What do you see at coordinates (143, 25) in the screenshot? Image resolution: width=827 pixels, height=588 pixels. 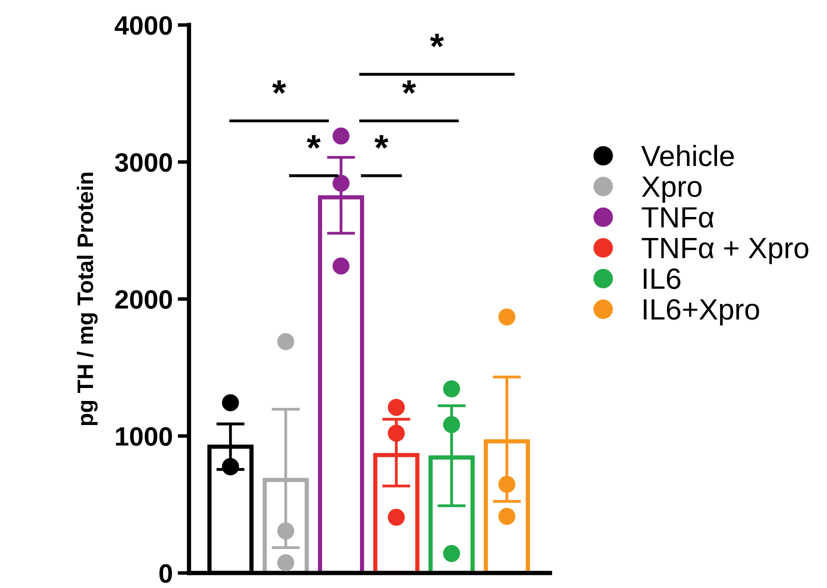 I see `y-tick-label: 4000` at bounding box center [143, 25].